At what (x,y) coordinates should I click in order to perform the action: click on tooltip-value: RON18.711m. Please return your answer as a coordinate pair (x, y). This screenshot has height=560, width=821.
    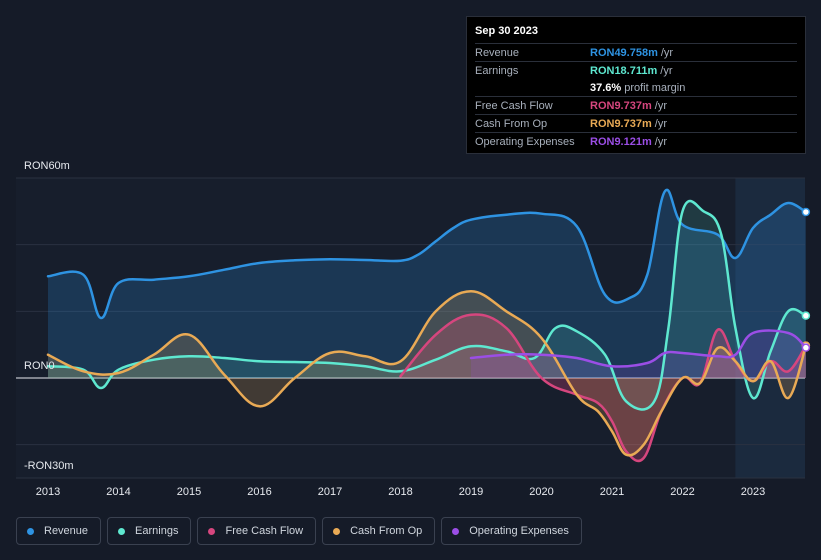
    Looking at the image, I should click on (624, 70).